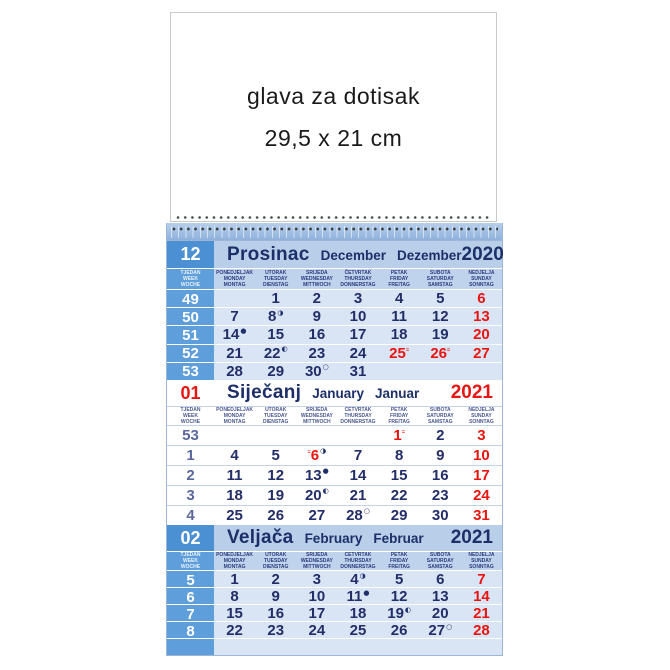 The image size is (670, 670). I want to click on print-area-line1: glava za dotisak, so click(333, 95).